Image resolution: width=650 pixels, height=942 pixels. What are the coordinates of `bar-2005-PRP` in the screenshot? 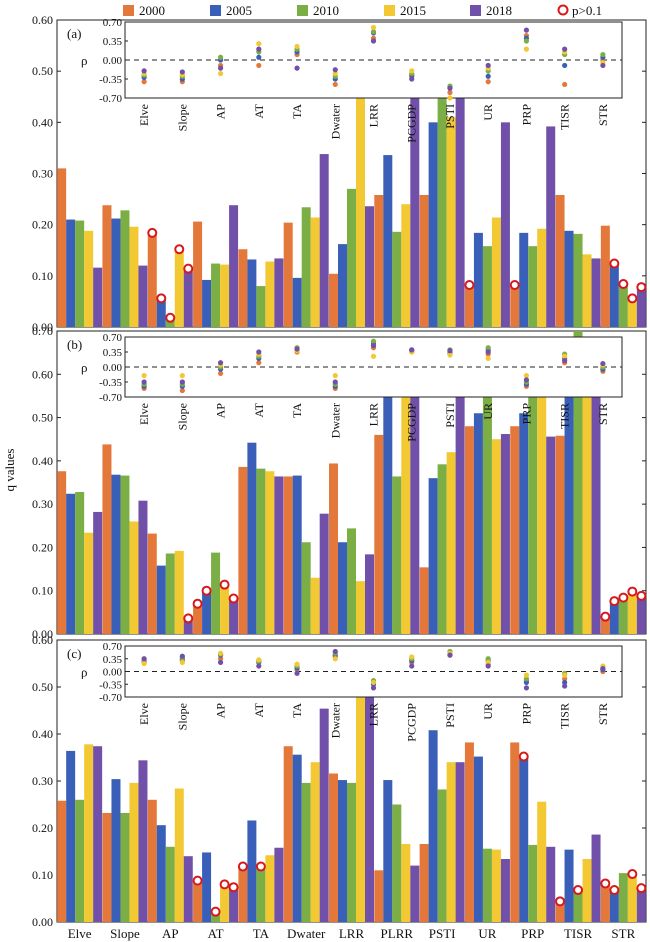 It's located at (524, 839).